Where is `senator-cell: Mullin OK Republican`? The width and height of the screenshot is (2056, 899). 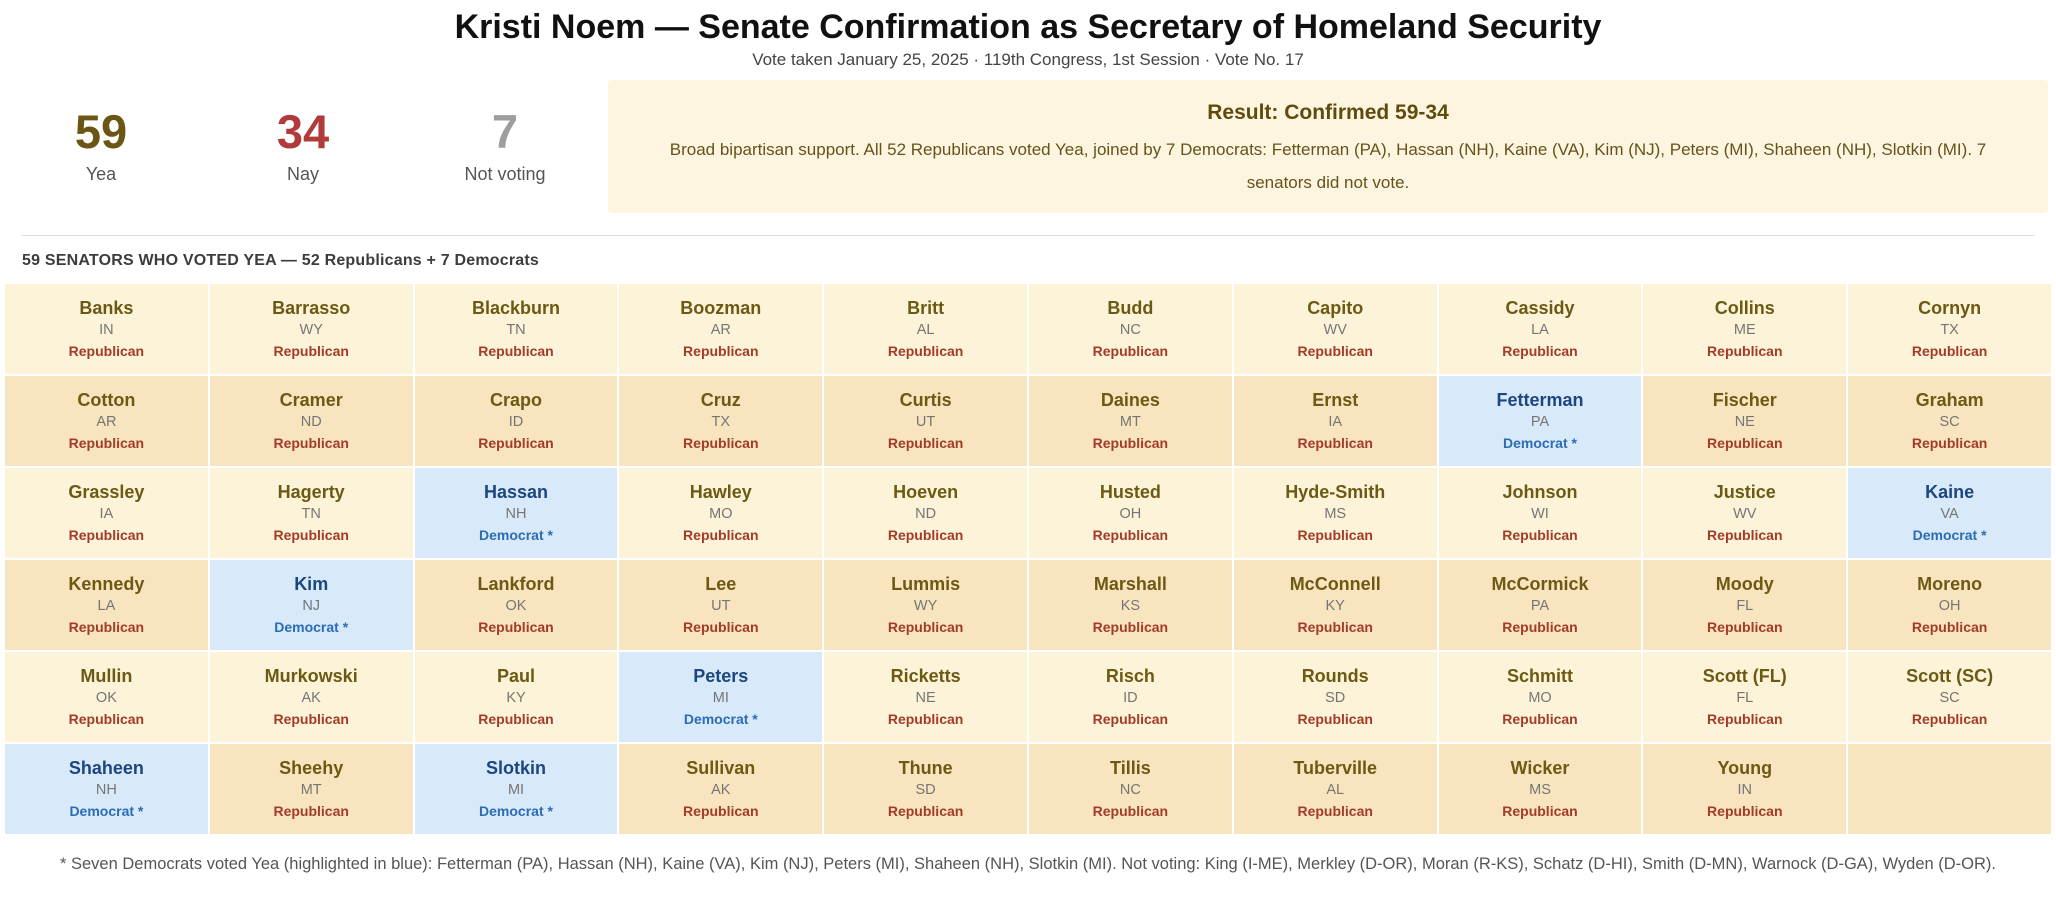
senator-cell: Mullin OK Republican is located at coordinates (106, 697).